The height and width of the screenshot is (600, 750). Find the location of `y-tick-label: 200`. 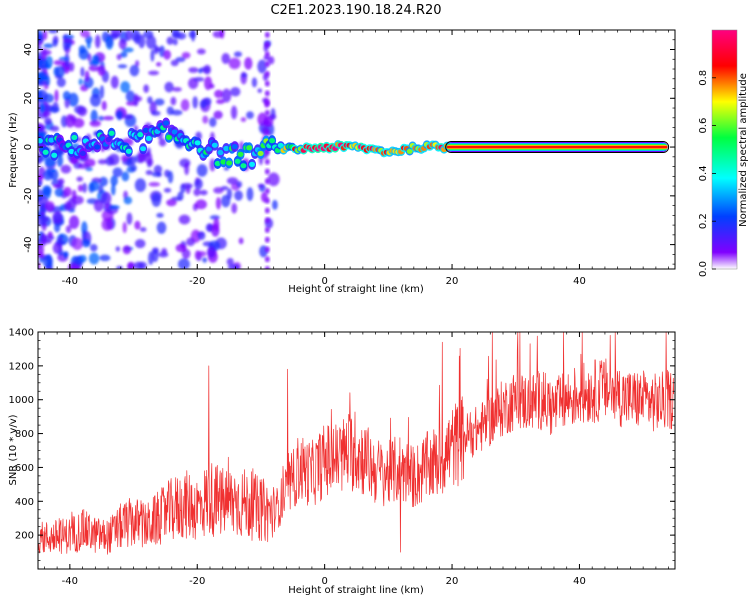

y-tick-label: 200 is located at coordinates (24, 536).